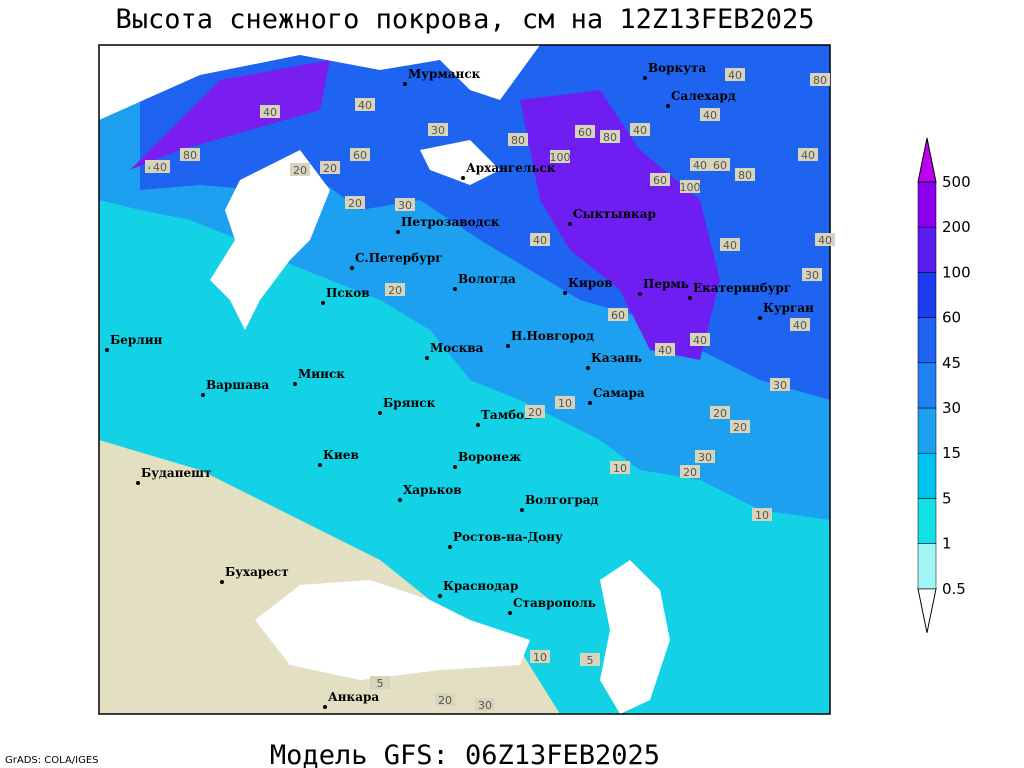  What do you see at coordinates (321, 374) in the screenshot?
I see `city-label: Минск` at bounding box center [321, 374].